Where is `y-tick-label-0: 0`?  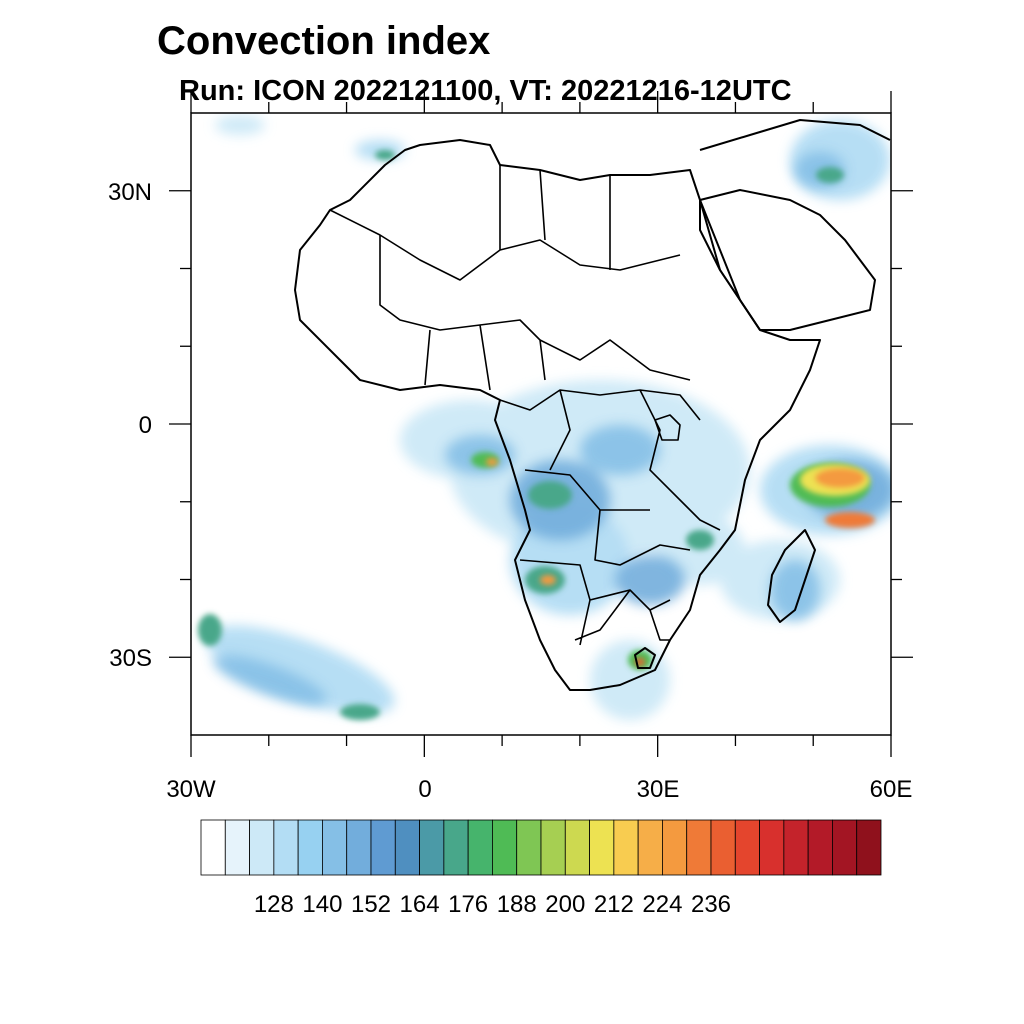
y-tick-label-0: 0 is located at coordinates (145, 425).